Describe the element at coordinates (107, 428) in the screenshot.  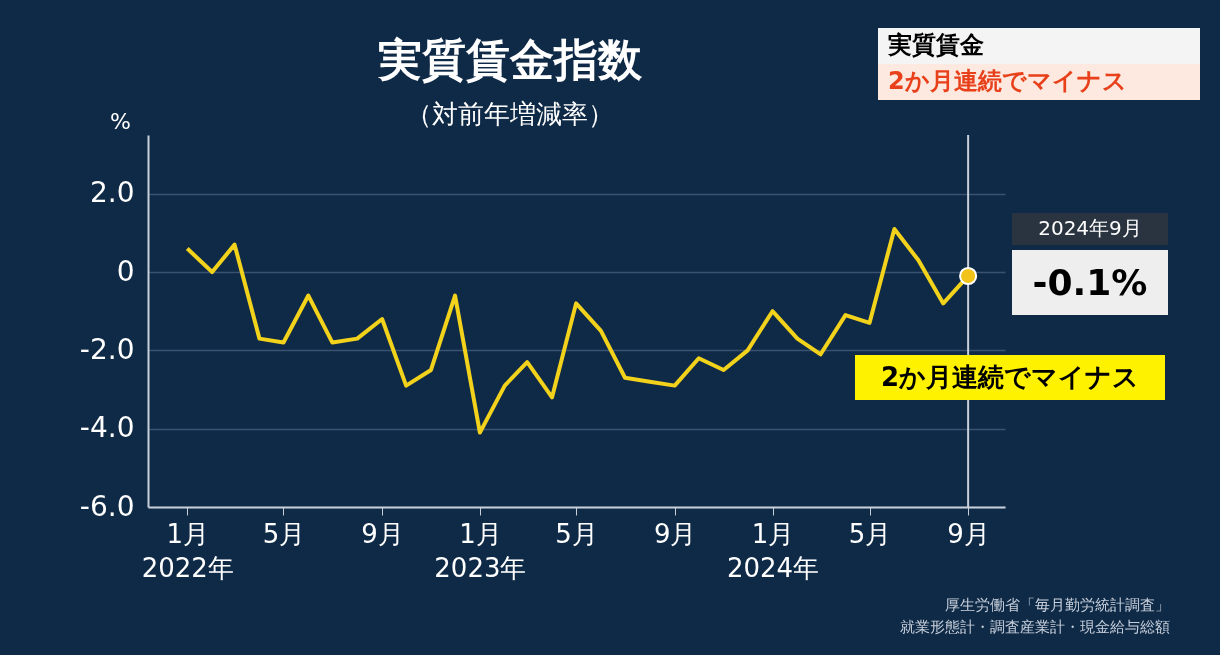
I see `y-tick-label: -4.0` at that location.